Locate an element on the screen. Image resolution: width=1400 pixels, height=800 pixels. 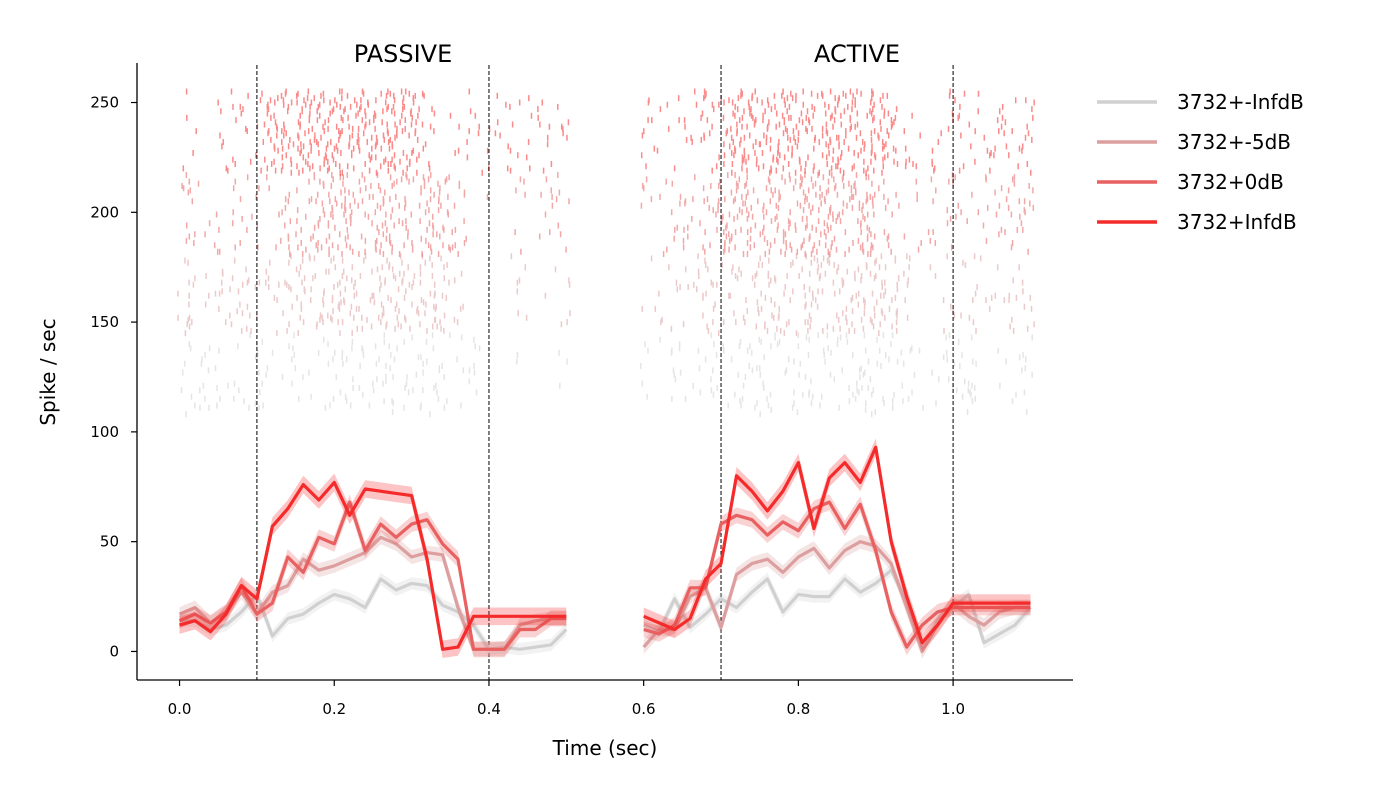
panel-title-active: ACTIVE is located at coordinates (857, 54).